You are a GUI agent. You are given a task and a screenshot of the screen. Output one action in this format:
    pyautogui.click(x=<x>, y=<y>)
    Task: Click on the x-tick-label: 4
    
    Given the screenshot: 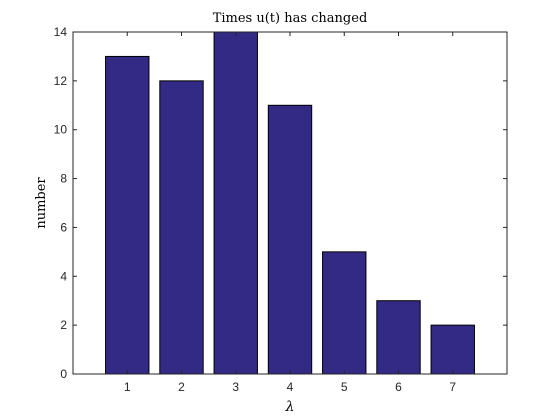 What is the action you would take?
    pyautogui.click(x=290, y=387)
    